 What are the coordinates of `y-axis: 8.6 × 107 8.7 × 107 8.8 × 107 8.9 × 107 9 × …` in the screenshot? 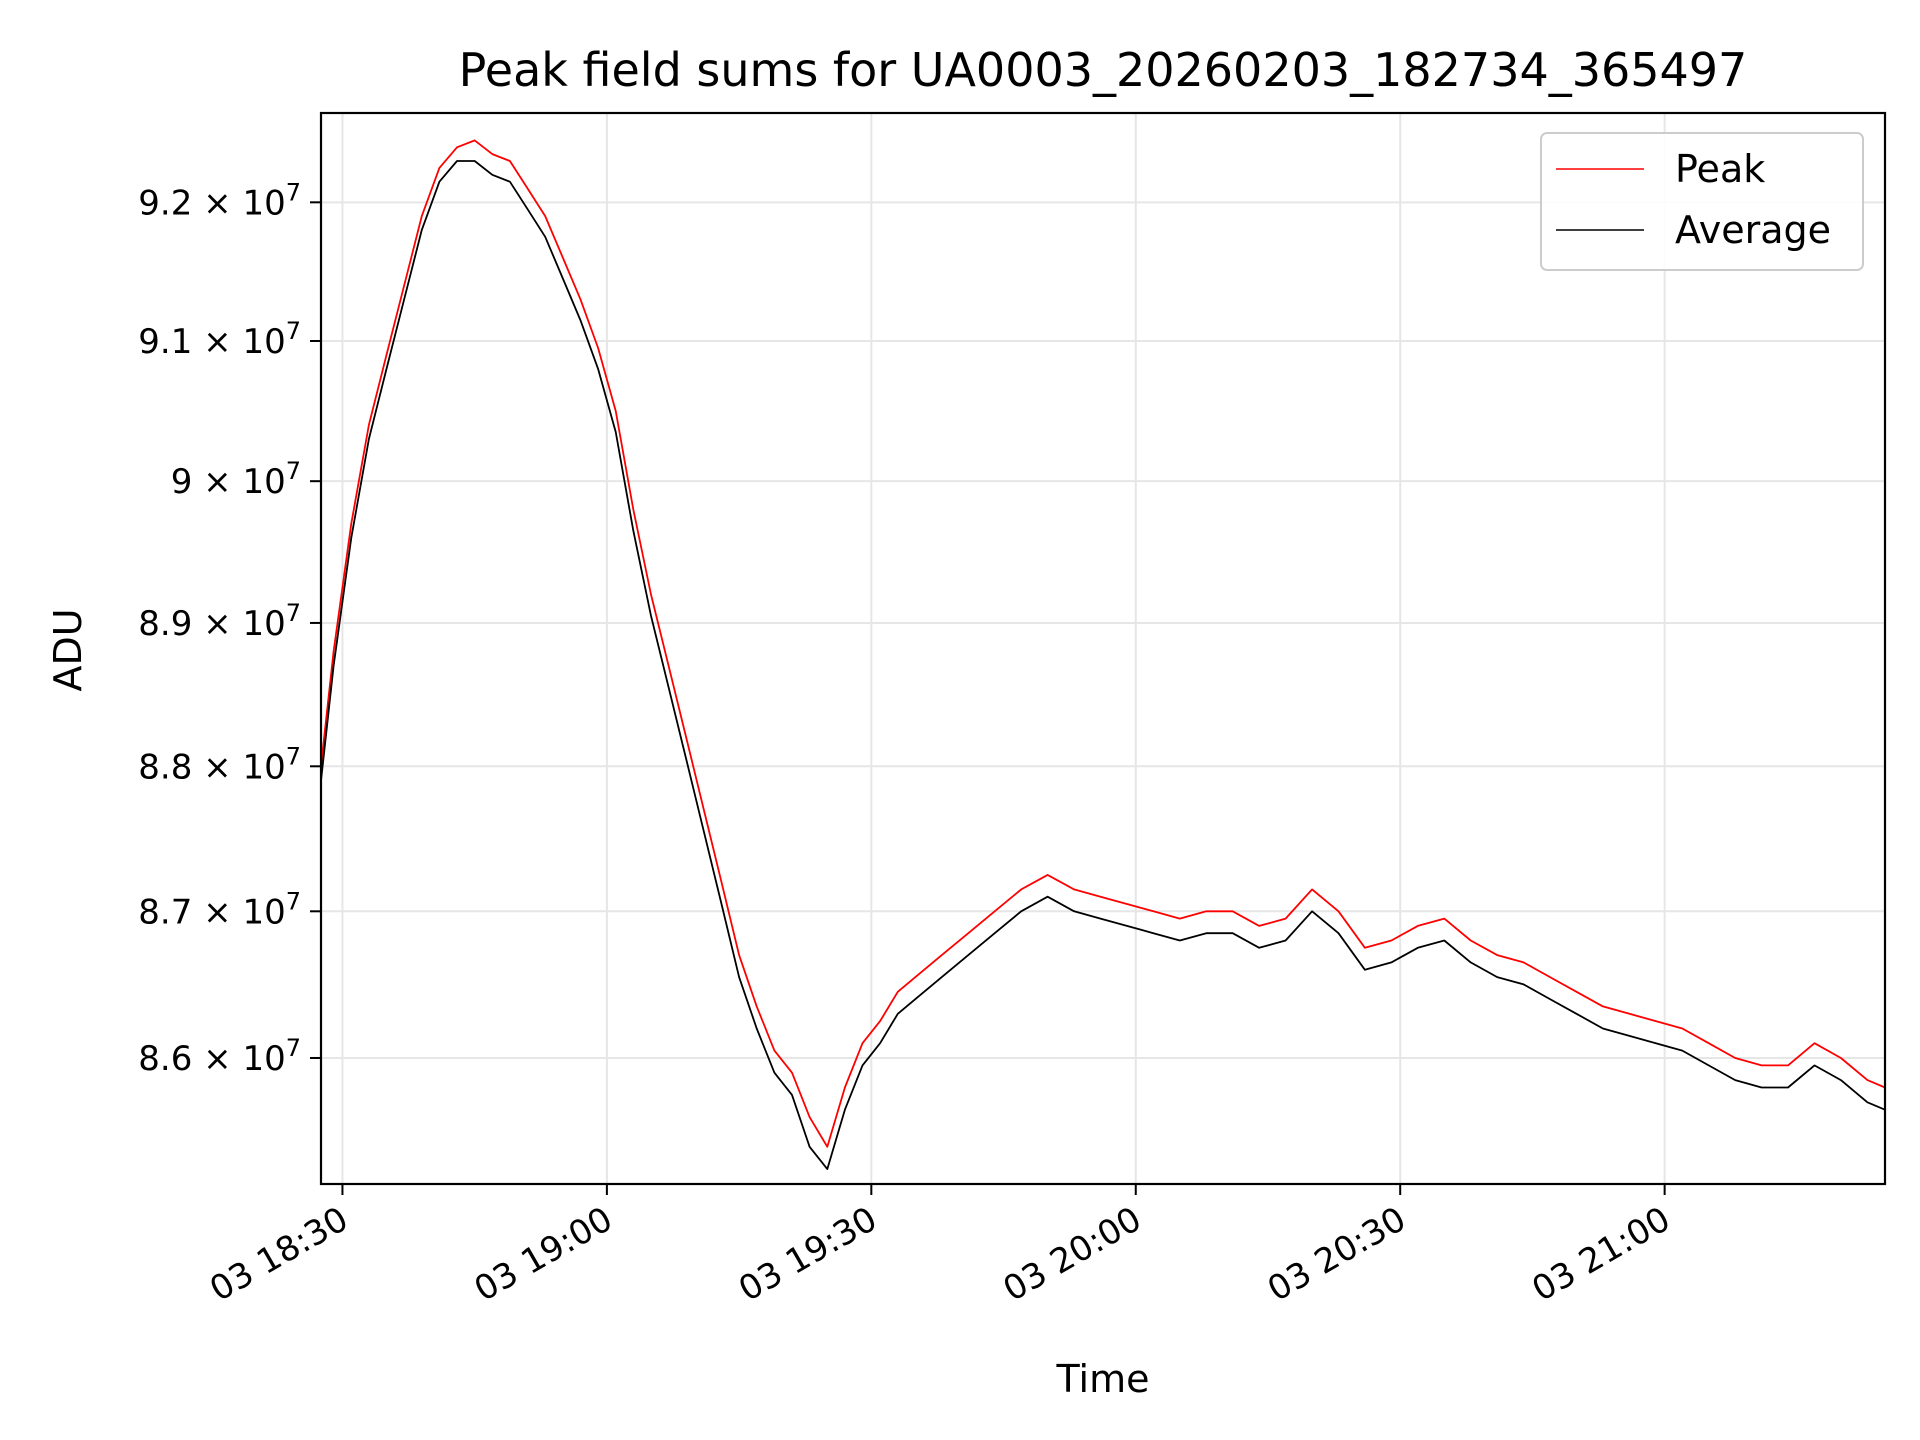 It's located at (229, 628).